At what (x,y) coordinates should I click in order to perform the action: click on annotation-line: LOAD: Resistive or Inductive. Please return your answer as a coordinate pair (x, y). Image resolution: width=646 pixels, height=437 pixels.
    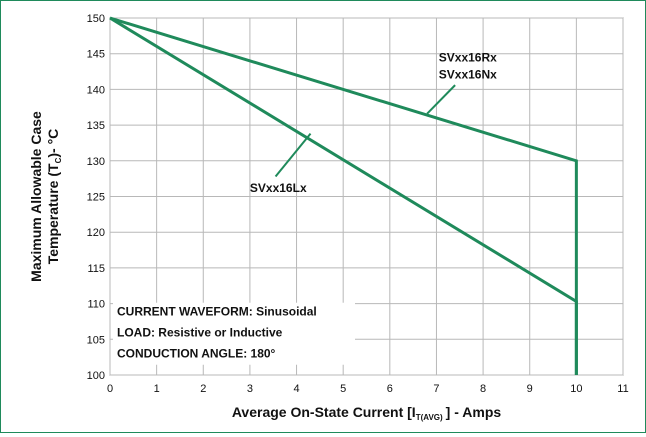
    Looking at the image, I should click on (200, 333).